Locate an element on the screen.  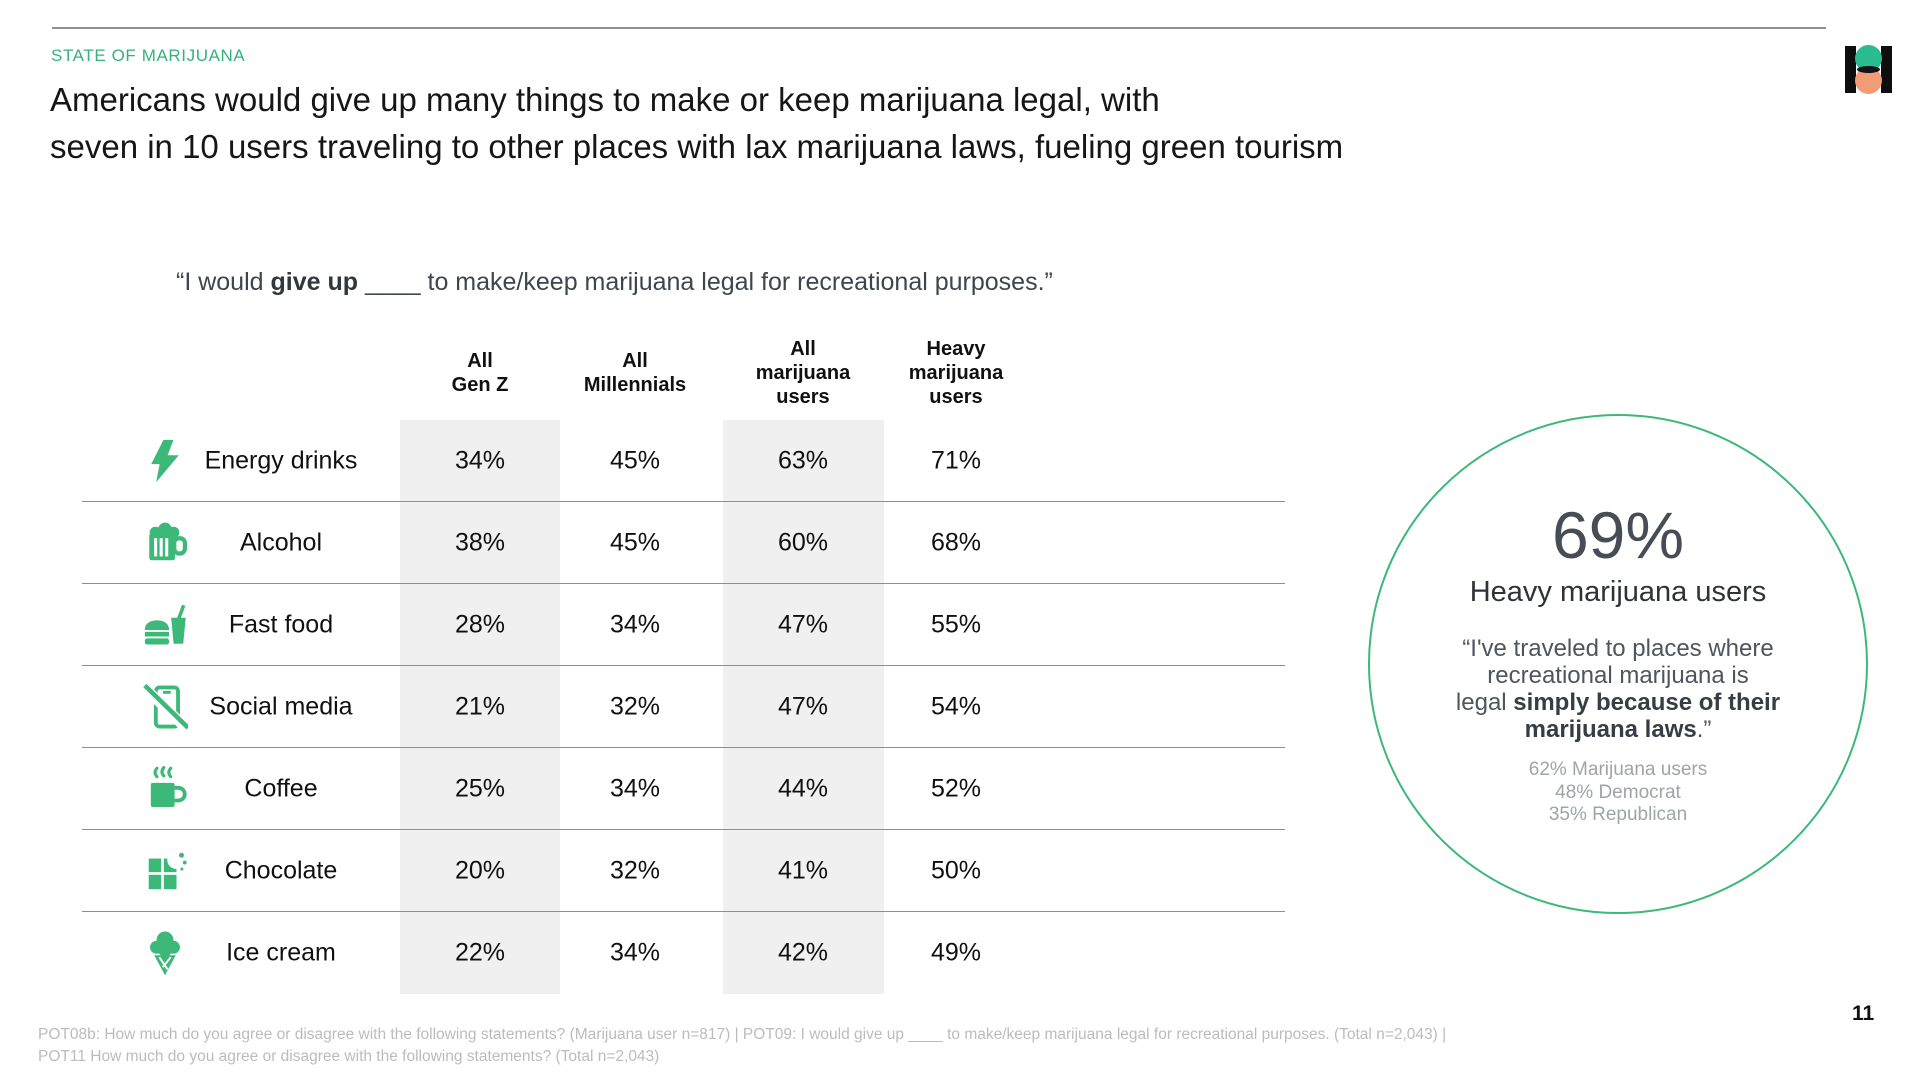
circle-stat-line: 48% Democrat is located at coordinates (1618, 792).